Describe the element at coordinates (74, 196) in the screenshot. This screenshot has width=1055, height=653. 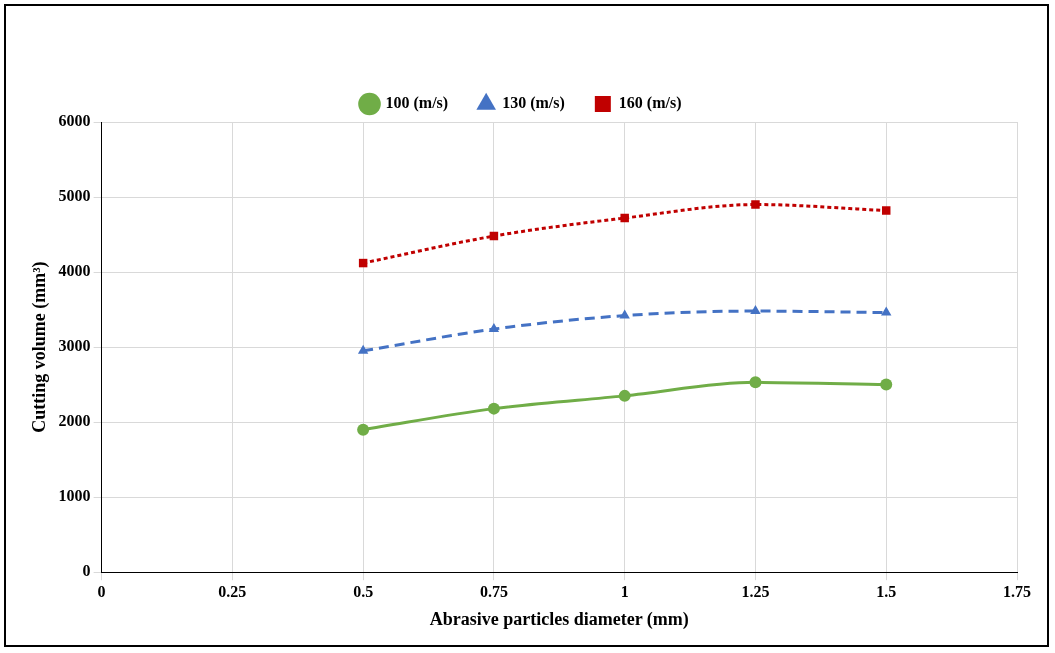
I see `y-tick-label: 5000` at that location.